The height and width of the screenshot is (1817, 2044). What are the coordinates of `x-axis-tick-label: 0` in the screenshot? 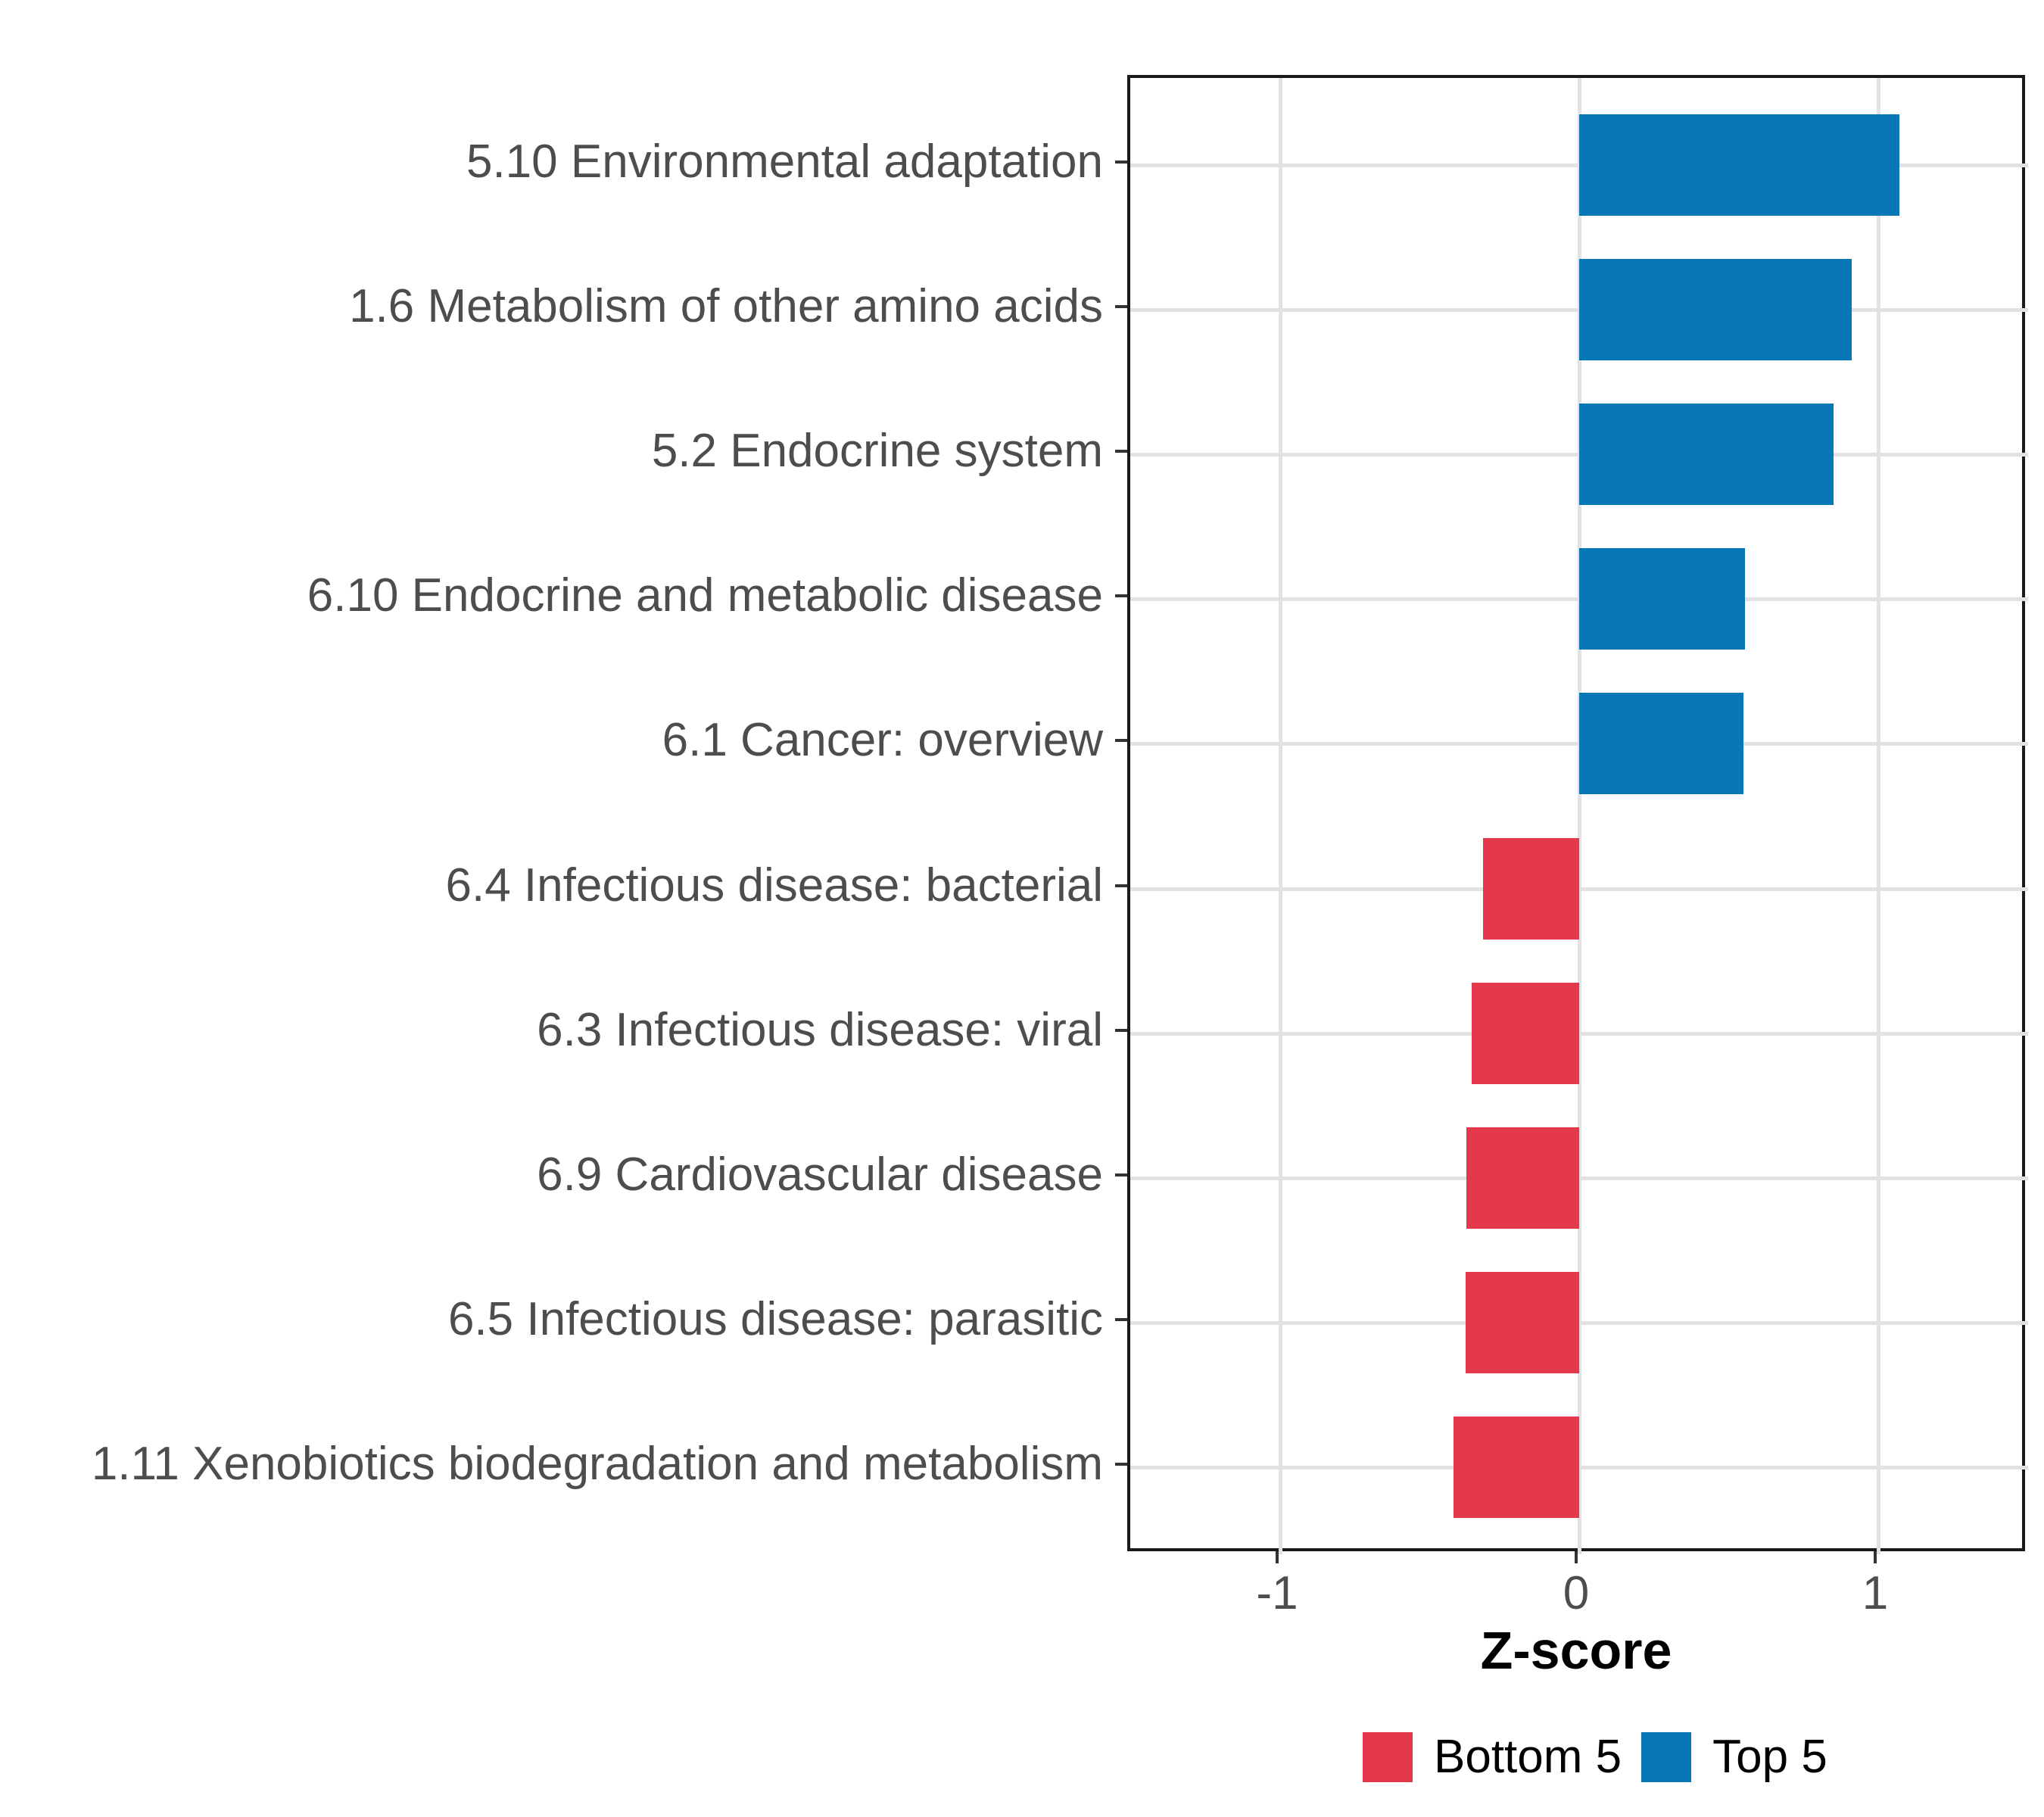 It's located at (1577, 1593).